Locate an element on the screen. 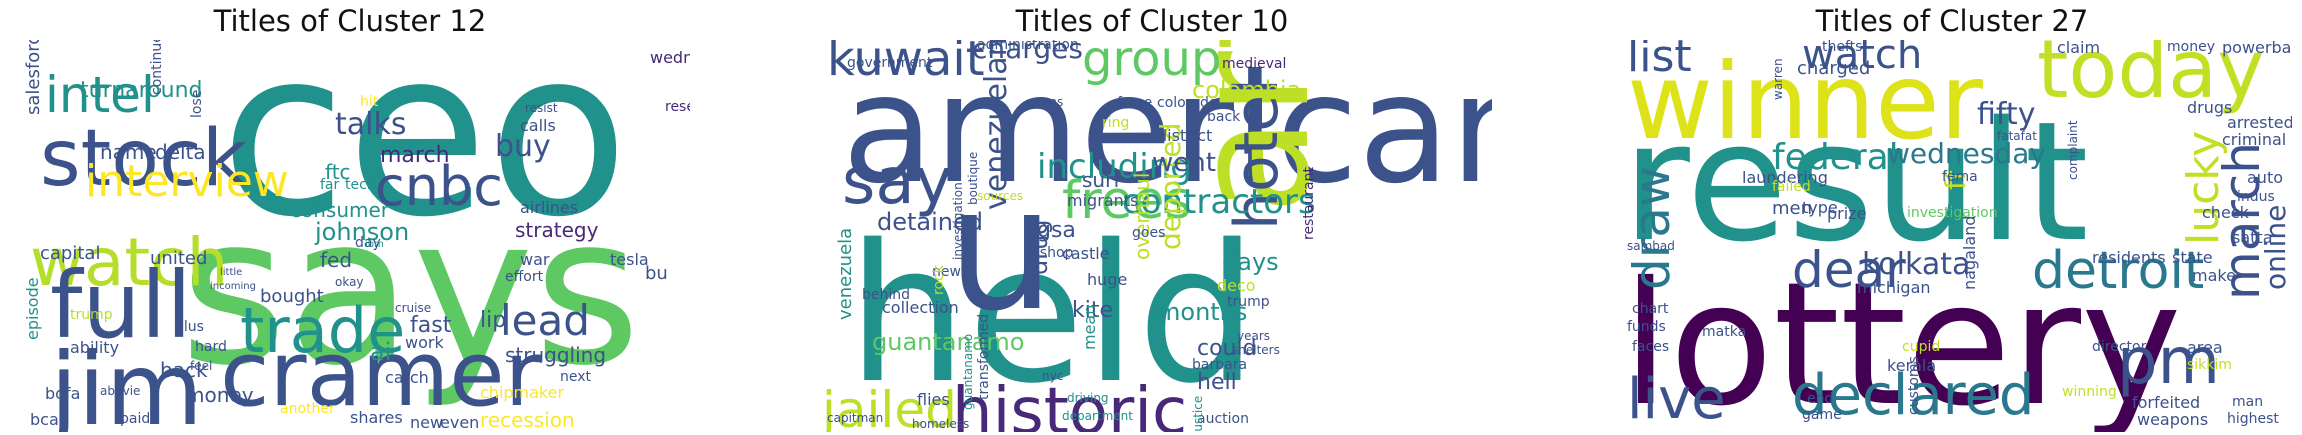 The image size is (2302, 435). cloud-word: drugs is located at coordinates (2210, 107).